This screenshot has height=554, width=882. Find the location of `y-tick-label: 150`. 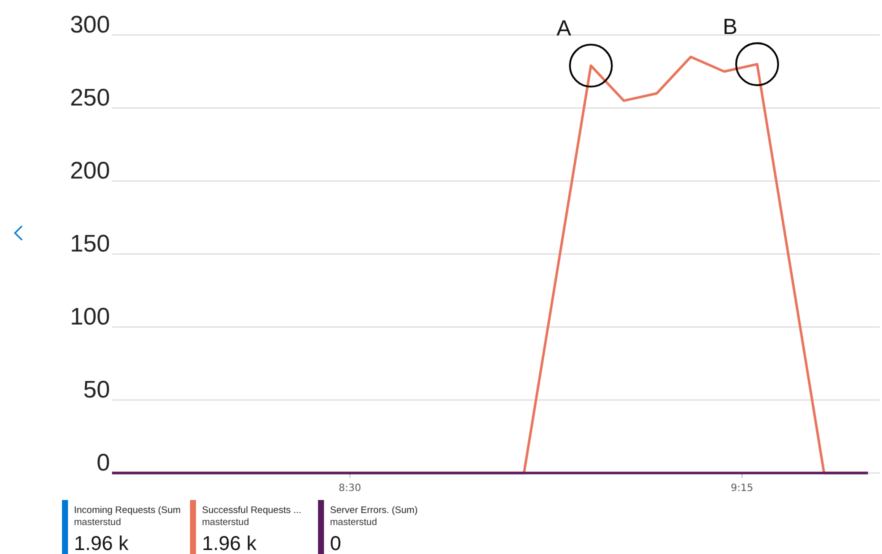

y-tick-label: 150 is located at coordinates (90, 244).